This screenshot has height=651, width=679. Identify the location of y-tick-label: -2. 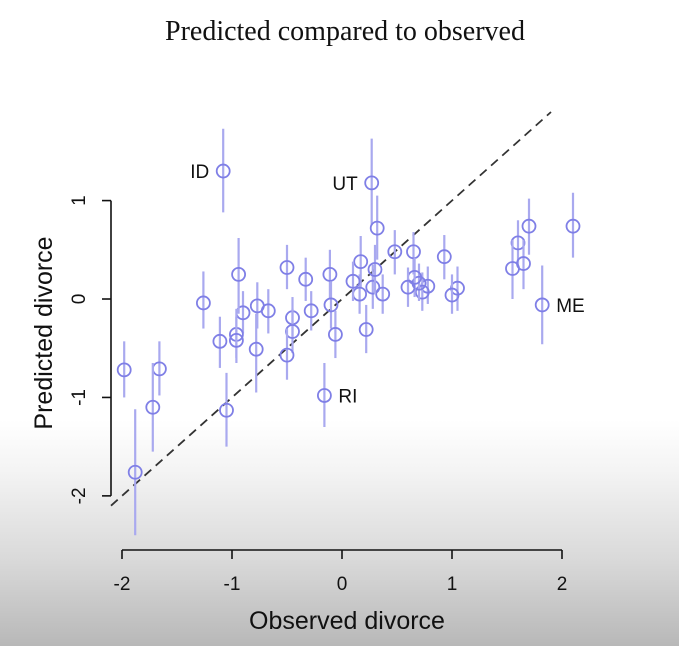
(79, 495).